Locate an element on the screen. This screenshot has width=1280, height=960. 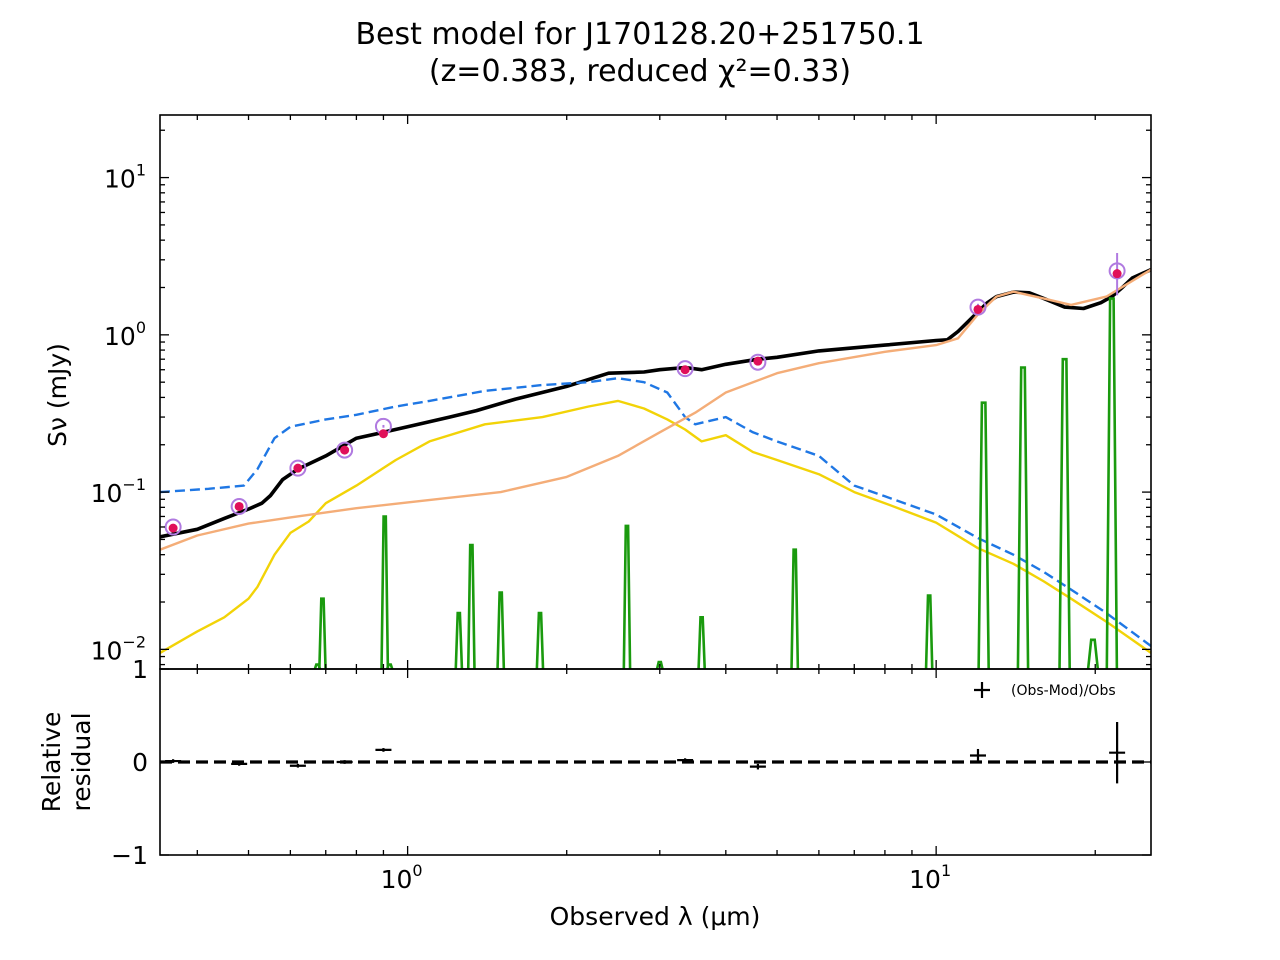
y-tick-exponent: 0 is located at coordinates (141, 327).